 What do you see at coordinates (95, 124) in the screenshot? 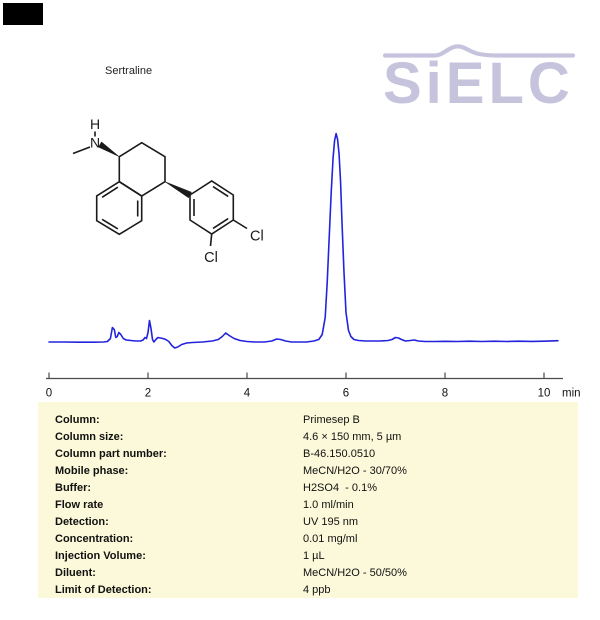
I see `atom-label-h: H` at bounding box center [95, 124].